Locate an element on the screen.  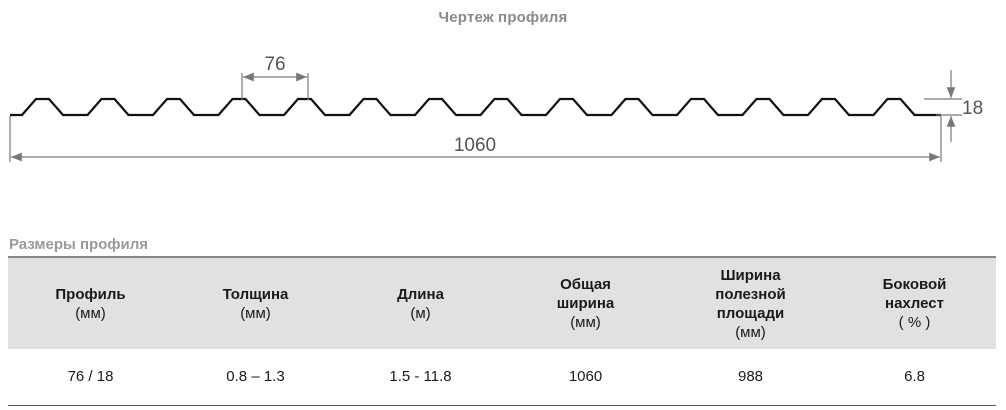
pitch-label: 76 is located at coordinates (274, 64).